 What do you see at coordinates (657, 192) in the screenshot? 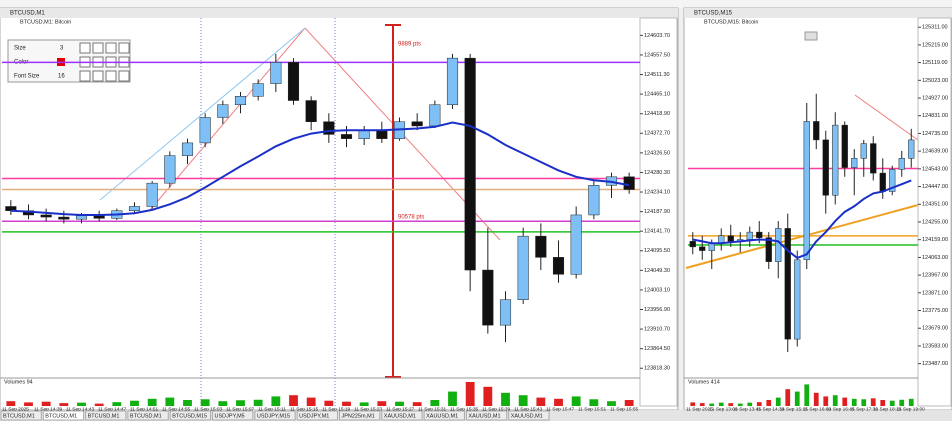
I see `y-tick-label: 124234.10` at bounding box center [657, 192].